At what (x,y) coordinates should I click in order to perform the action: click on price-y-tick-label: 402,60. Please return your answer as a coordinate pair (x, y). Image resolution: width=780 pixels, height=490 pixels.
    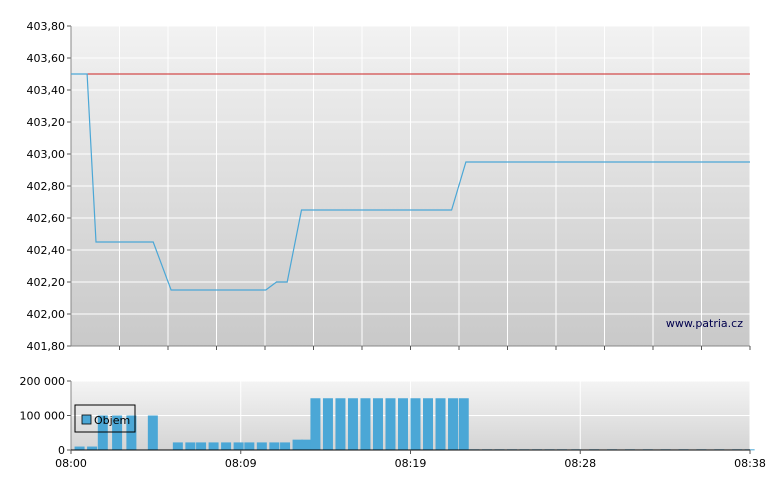
    Looking at the image, I should click on (46, 218).